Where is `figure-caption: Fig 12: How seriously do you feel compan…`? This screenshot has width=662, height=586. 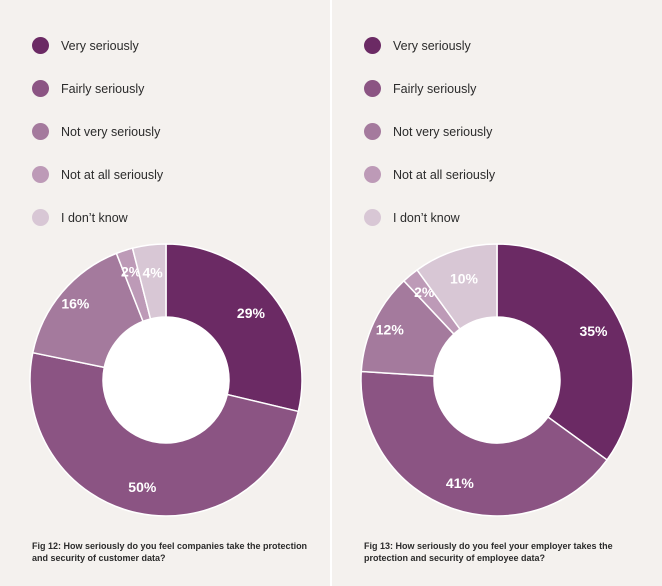
figure-caption: Fig 12: How seriously do you feel compan… is located at coordinates (170, 552).